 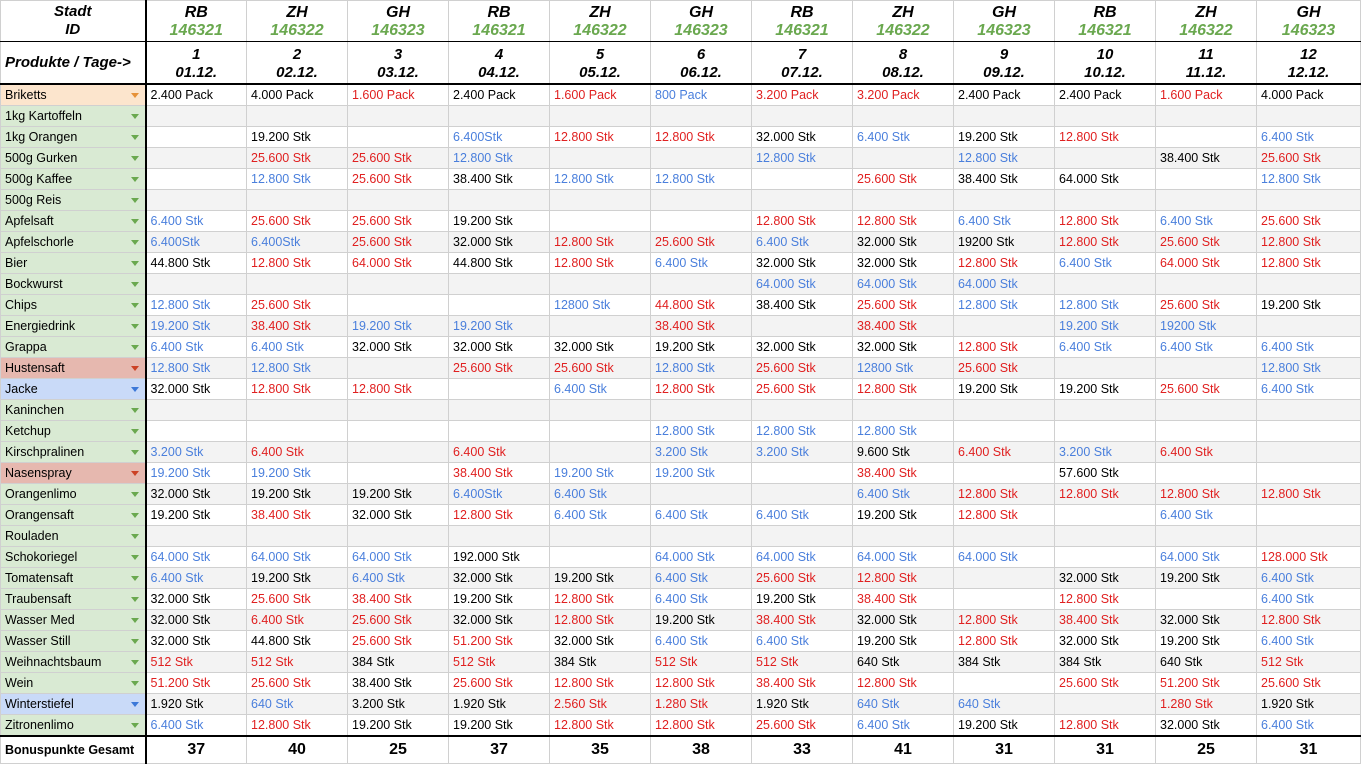 I want to click on quantity-cell: 44.800 Stk, so click(x=297, y=641).